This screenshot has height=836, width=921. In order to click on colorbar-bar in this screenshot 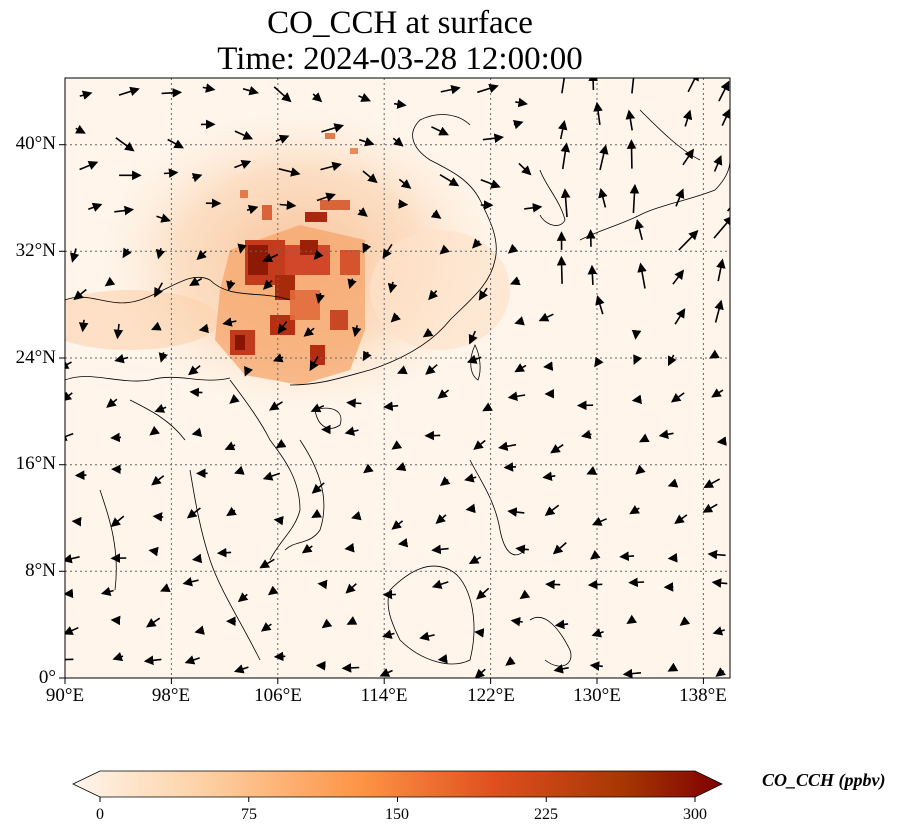, I will do `click(397, 784)`.